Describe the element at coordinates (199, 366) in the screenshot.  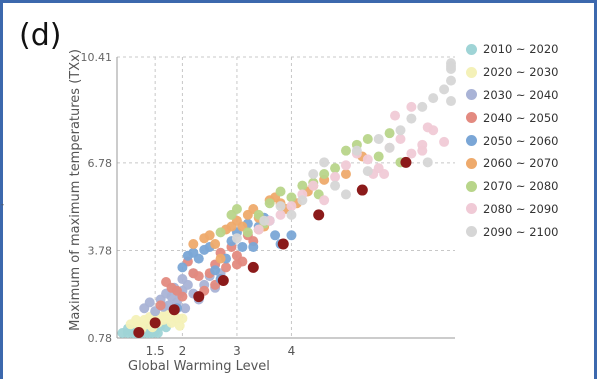
I see `x-axis-label: Global Warming Level` at that location.